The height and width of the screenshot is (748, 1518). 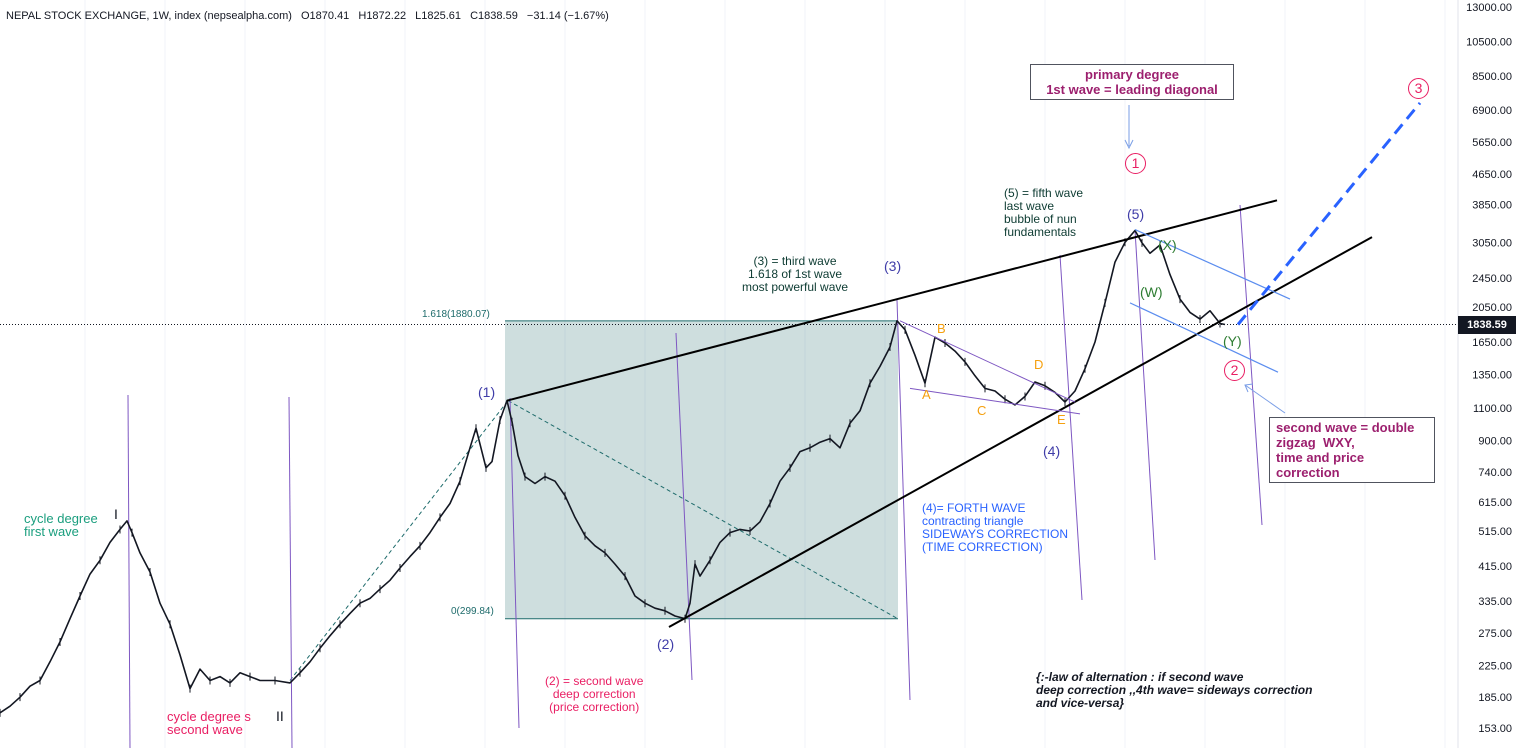 I want to click on price-tick-label: 515.00, so click(x=1495, y=532).